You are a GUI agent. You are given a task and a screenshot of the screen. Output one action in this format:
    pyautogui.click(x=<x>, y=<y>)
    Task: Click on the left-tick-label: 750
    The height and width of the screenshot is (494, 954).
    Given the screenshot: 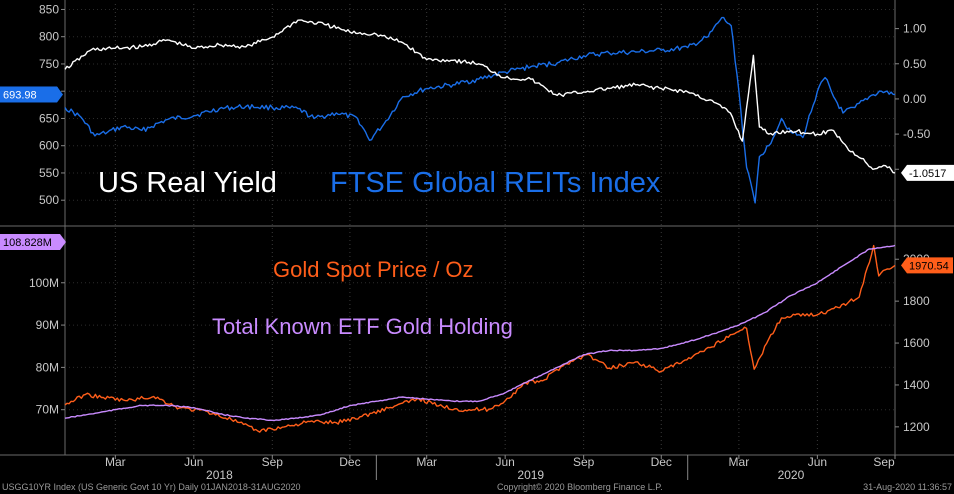 What is the action you would take?
    pyautogui.click(x=49, y=64)
    